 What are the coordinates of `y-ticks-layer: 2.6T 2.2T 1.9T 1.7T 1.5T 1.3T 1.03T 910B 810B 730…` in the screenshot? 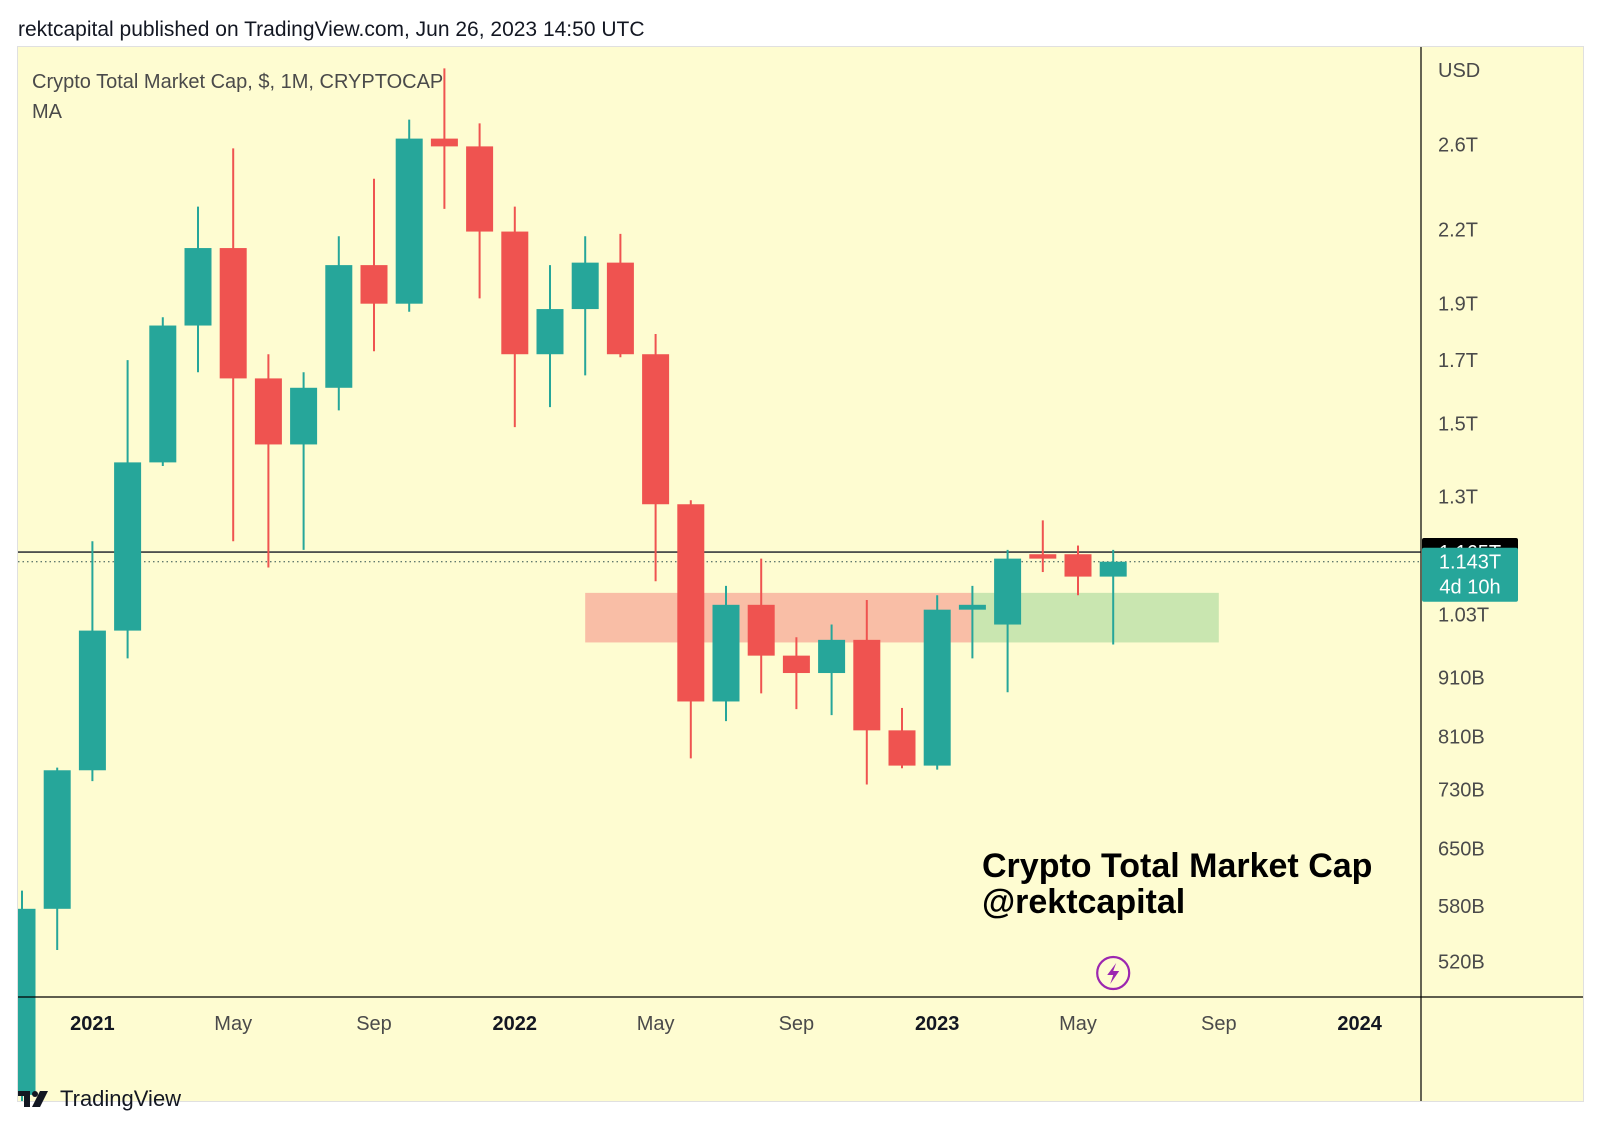 It's located at (1463, 553).